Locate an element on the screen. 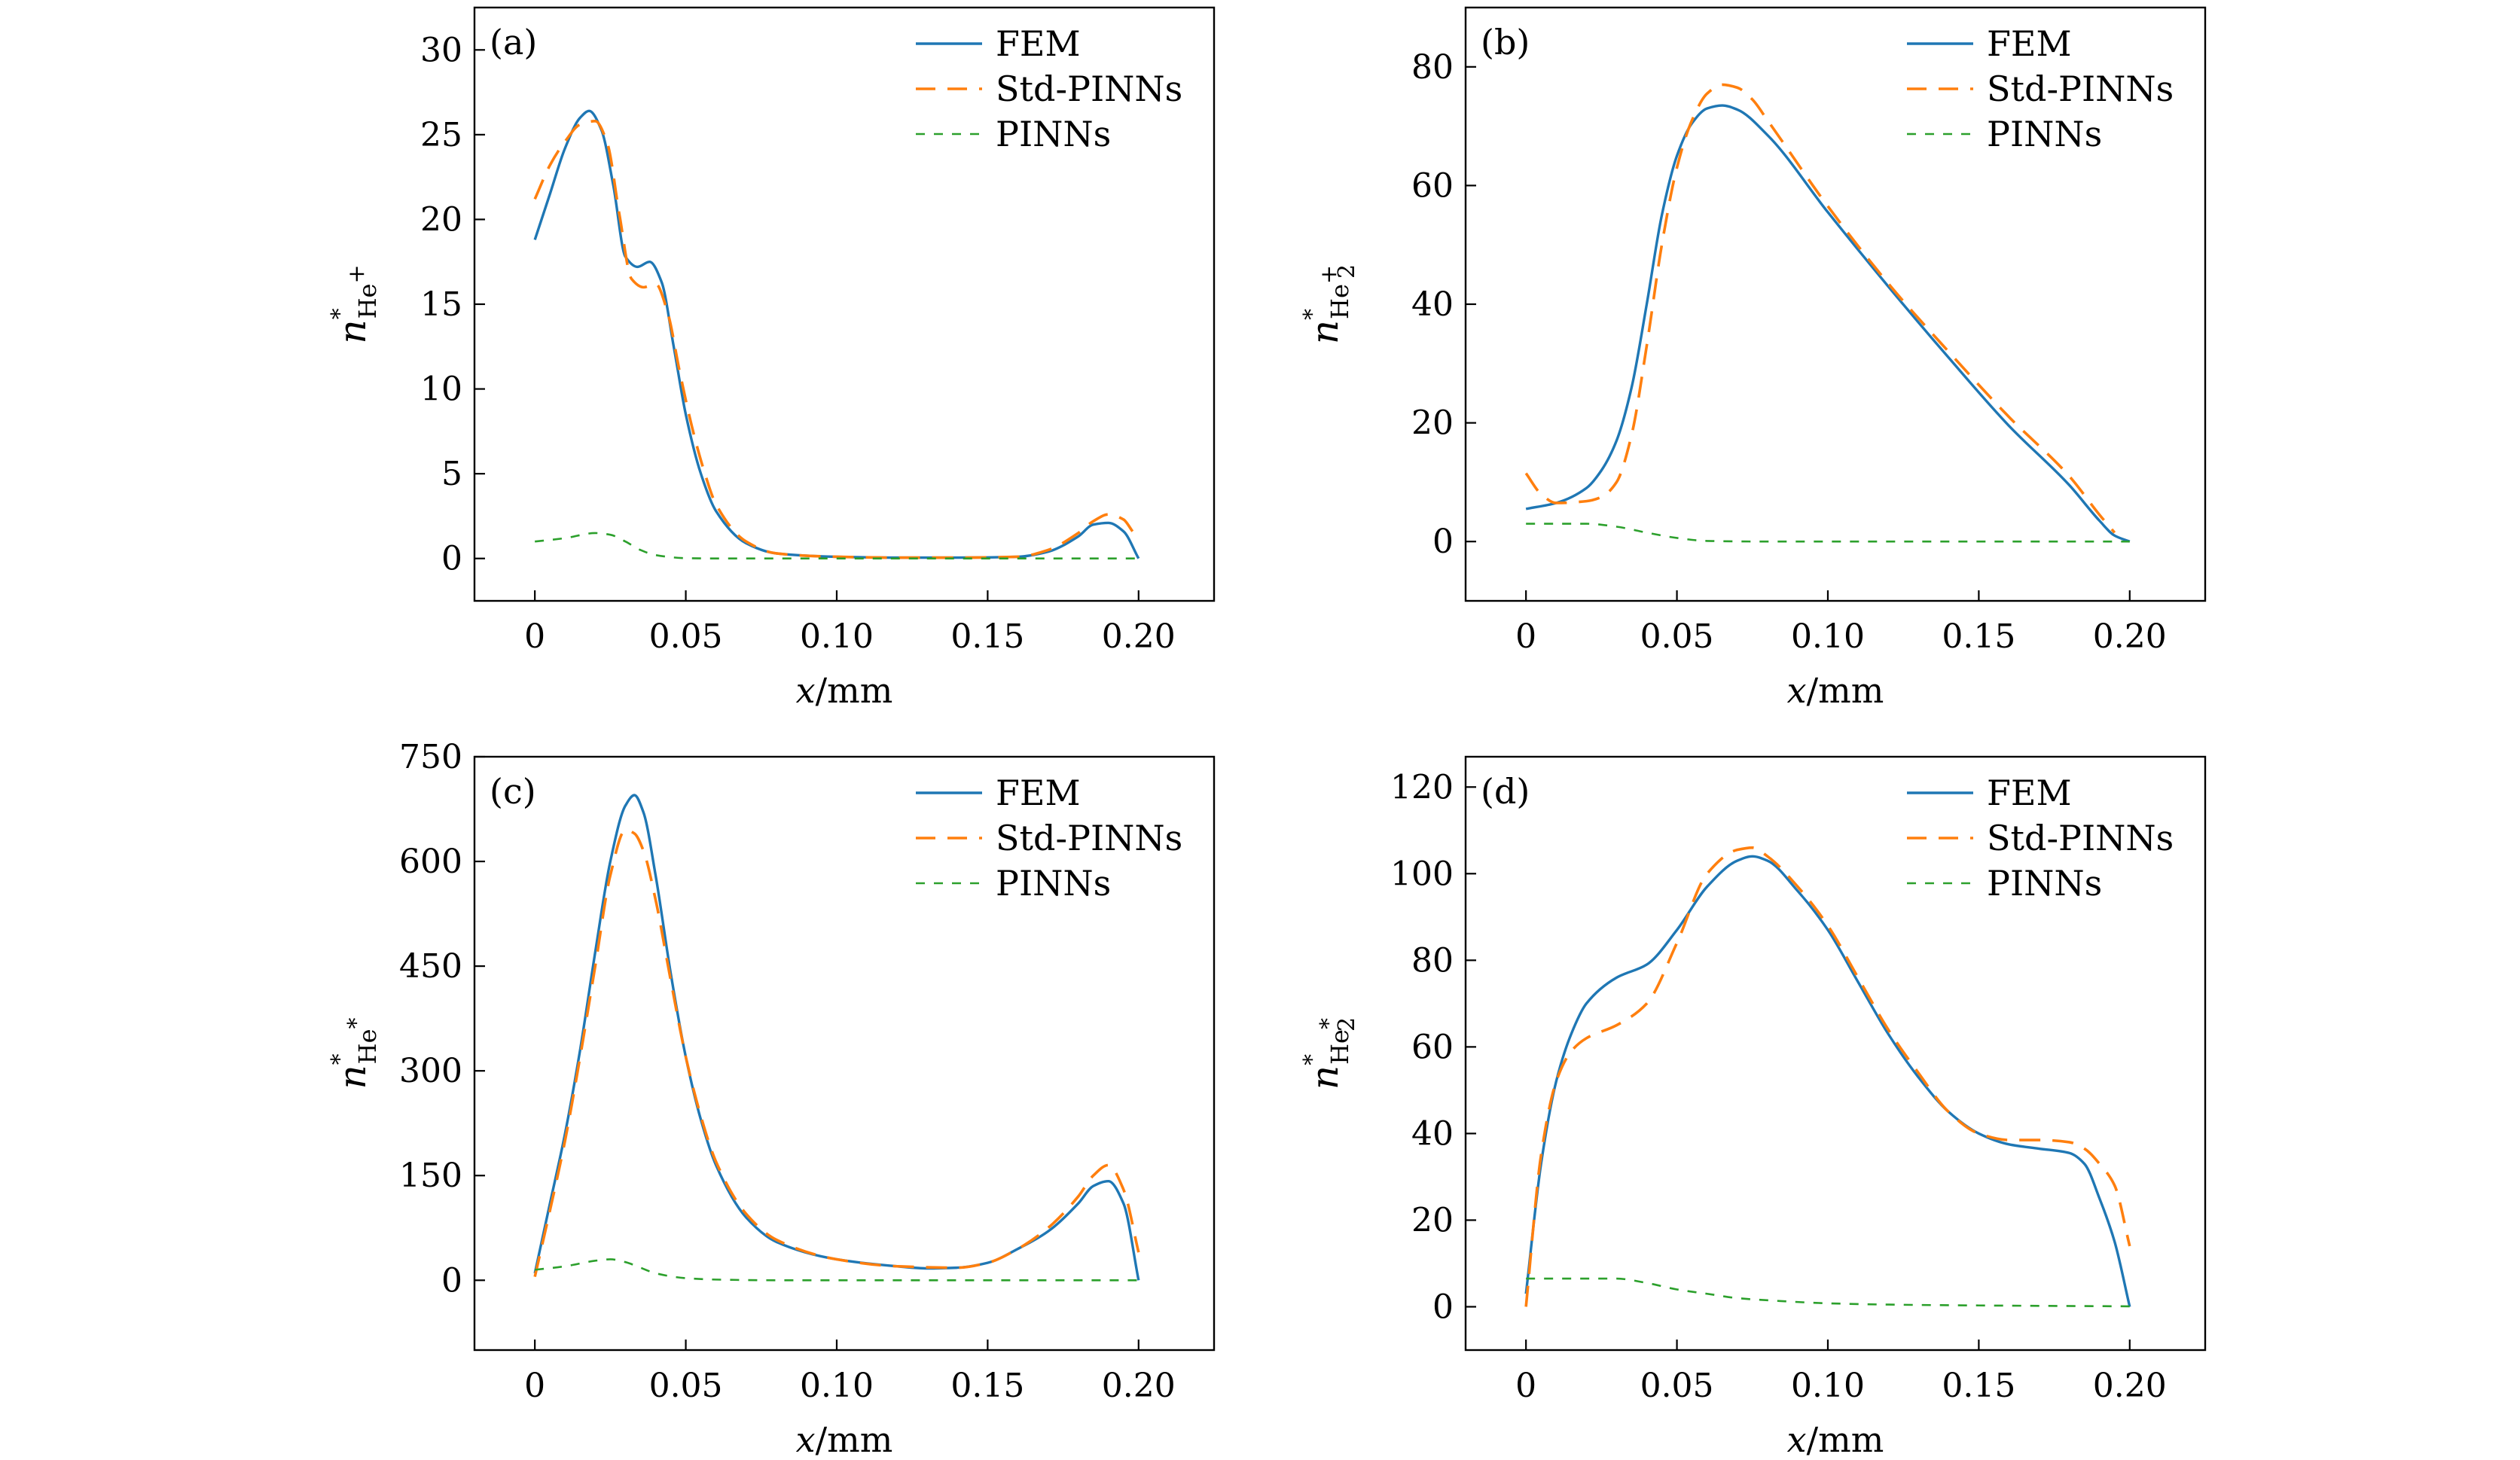 The image size is (2520, 1460). y-tick-label: 80 is located at coordinates (1432, 67).